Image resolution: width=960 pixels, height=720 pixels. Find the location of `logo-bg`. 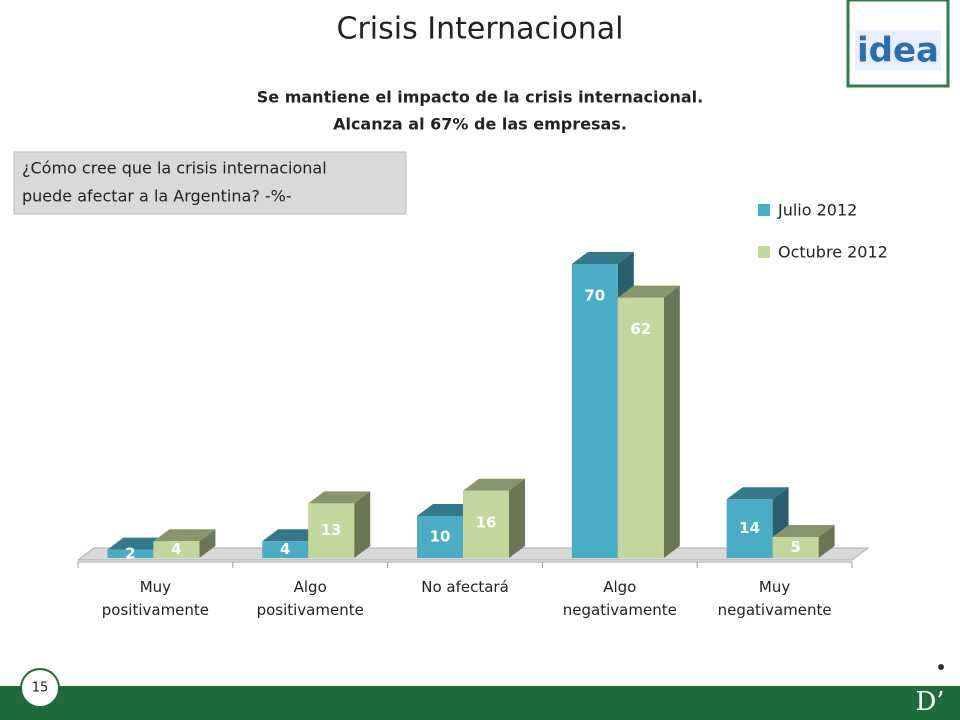

logo-bg is located at coordinates (898, 50).